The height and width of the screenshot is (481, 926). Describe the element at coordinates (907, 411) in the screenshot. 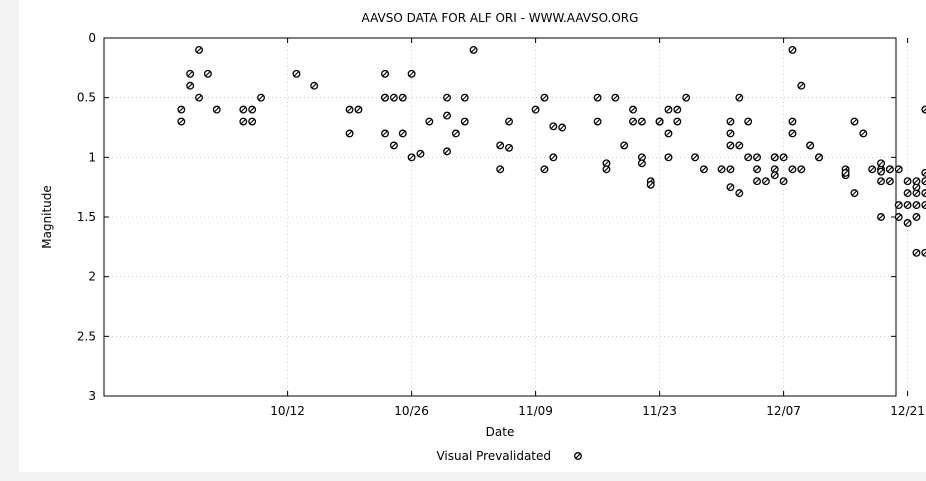

I see `x-tick-label: 12/21` at that location.